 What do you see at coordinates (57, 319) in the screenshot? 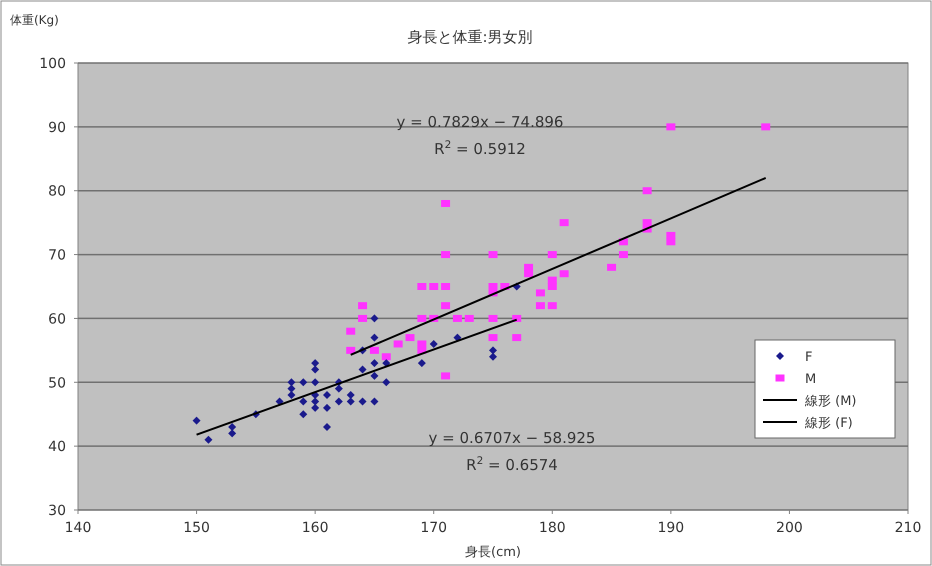
I see `y-tick-label: 60` at bounding box center [57, 319].